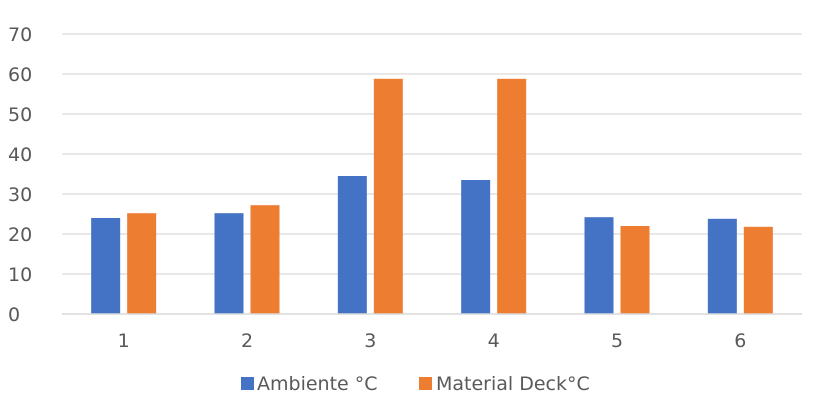 The height and width of the screenshot is (394, 813). I want to click on y-tick-label: 20, so click(20, 235).